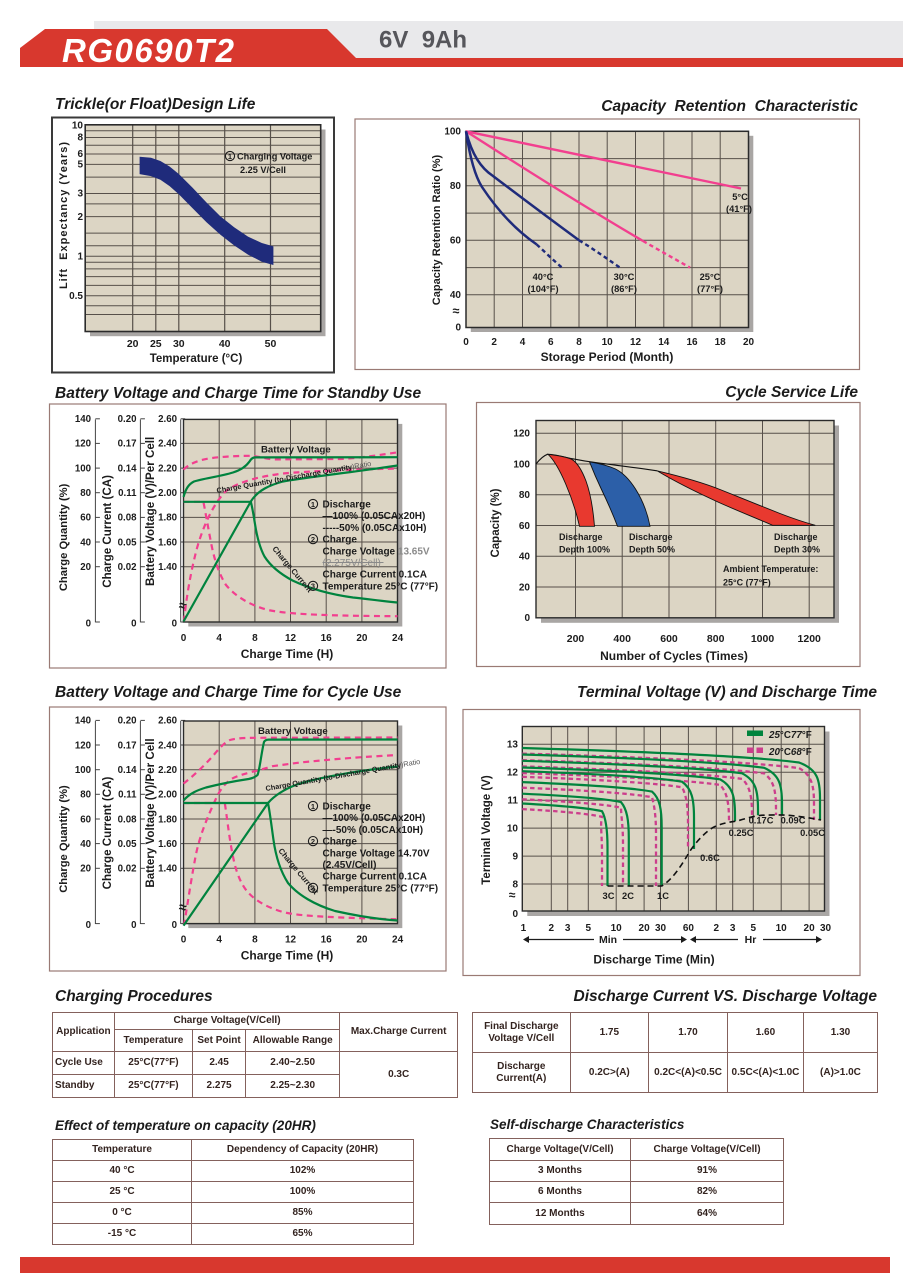 The width and height of the screenshot is (905, 1280). What do you see at coordinates (156, 344) in the screenshot?
I see `svg-text: 25` at bounding box center [156, 344].